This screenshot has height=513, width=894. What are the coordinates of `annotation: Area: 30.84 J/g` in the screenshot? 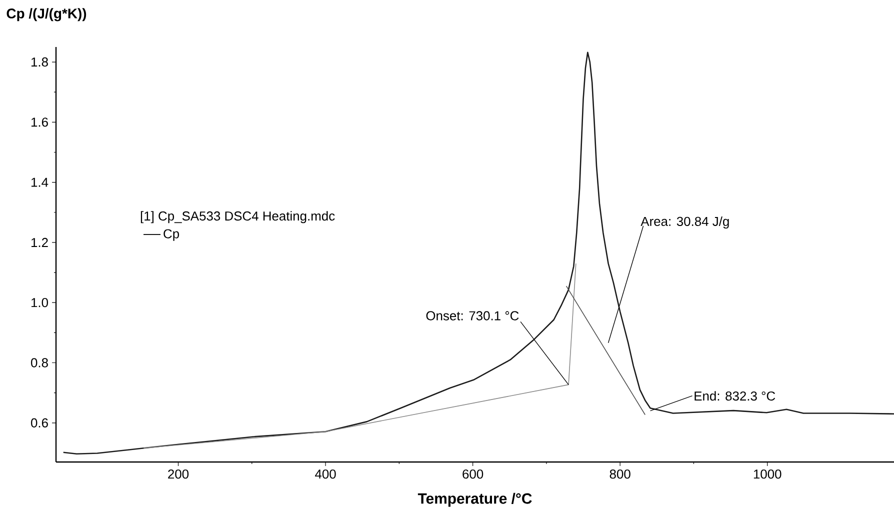 It's located at (684, 222).